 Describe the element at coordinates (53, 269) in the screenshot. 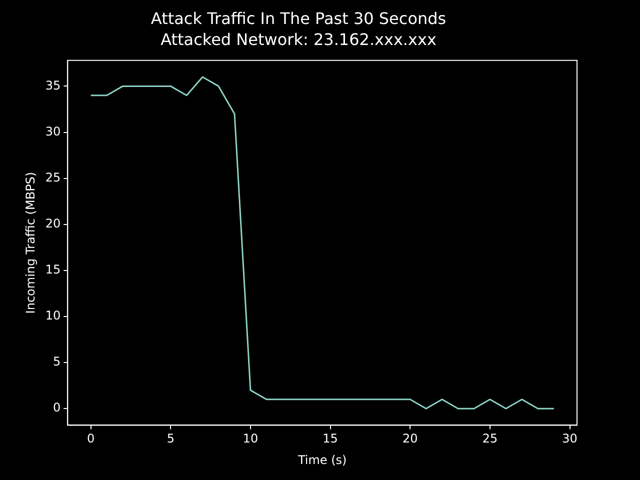

I see `y-tick-label: 15` at that location.